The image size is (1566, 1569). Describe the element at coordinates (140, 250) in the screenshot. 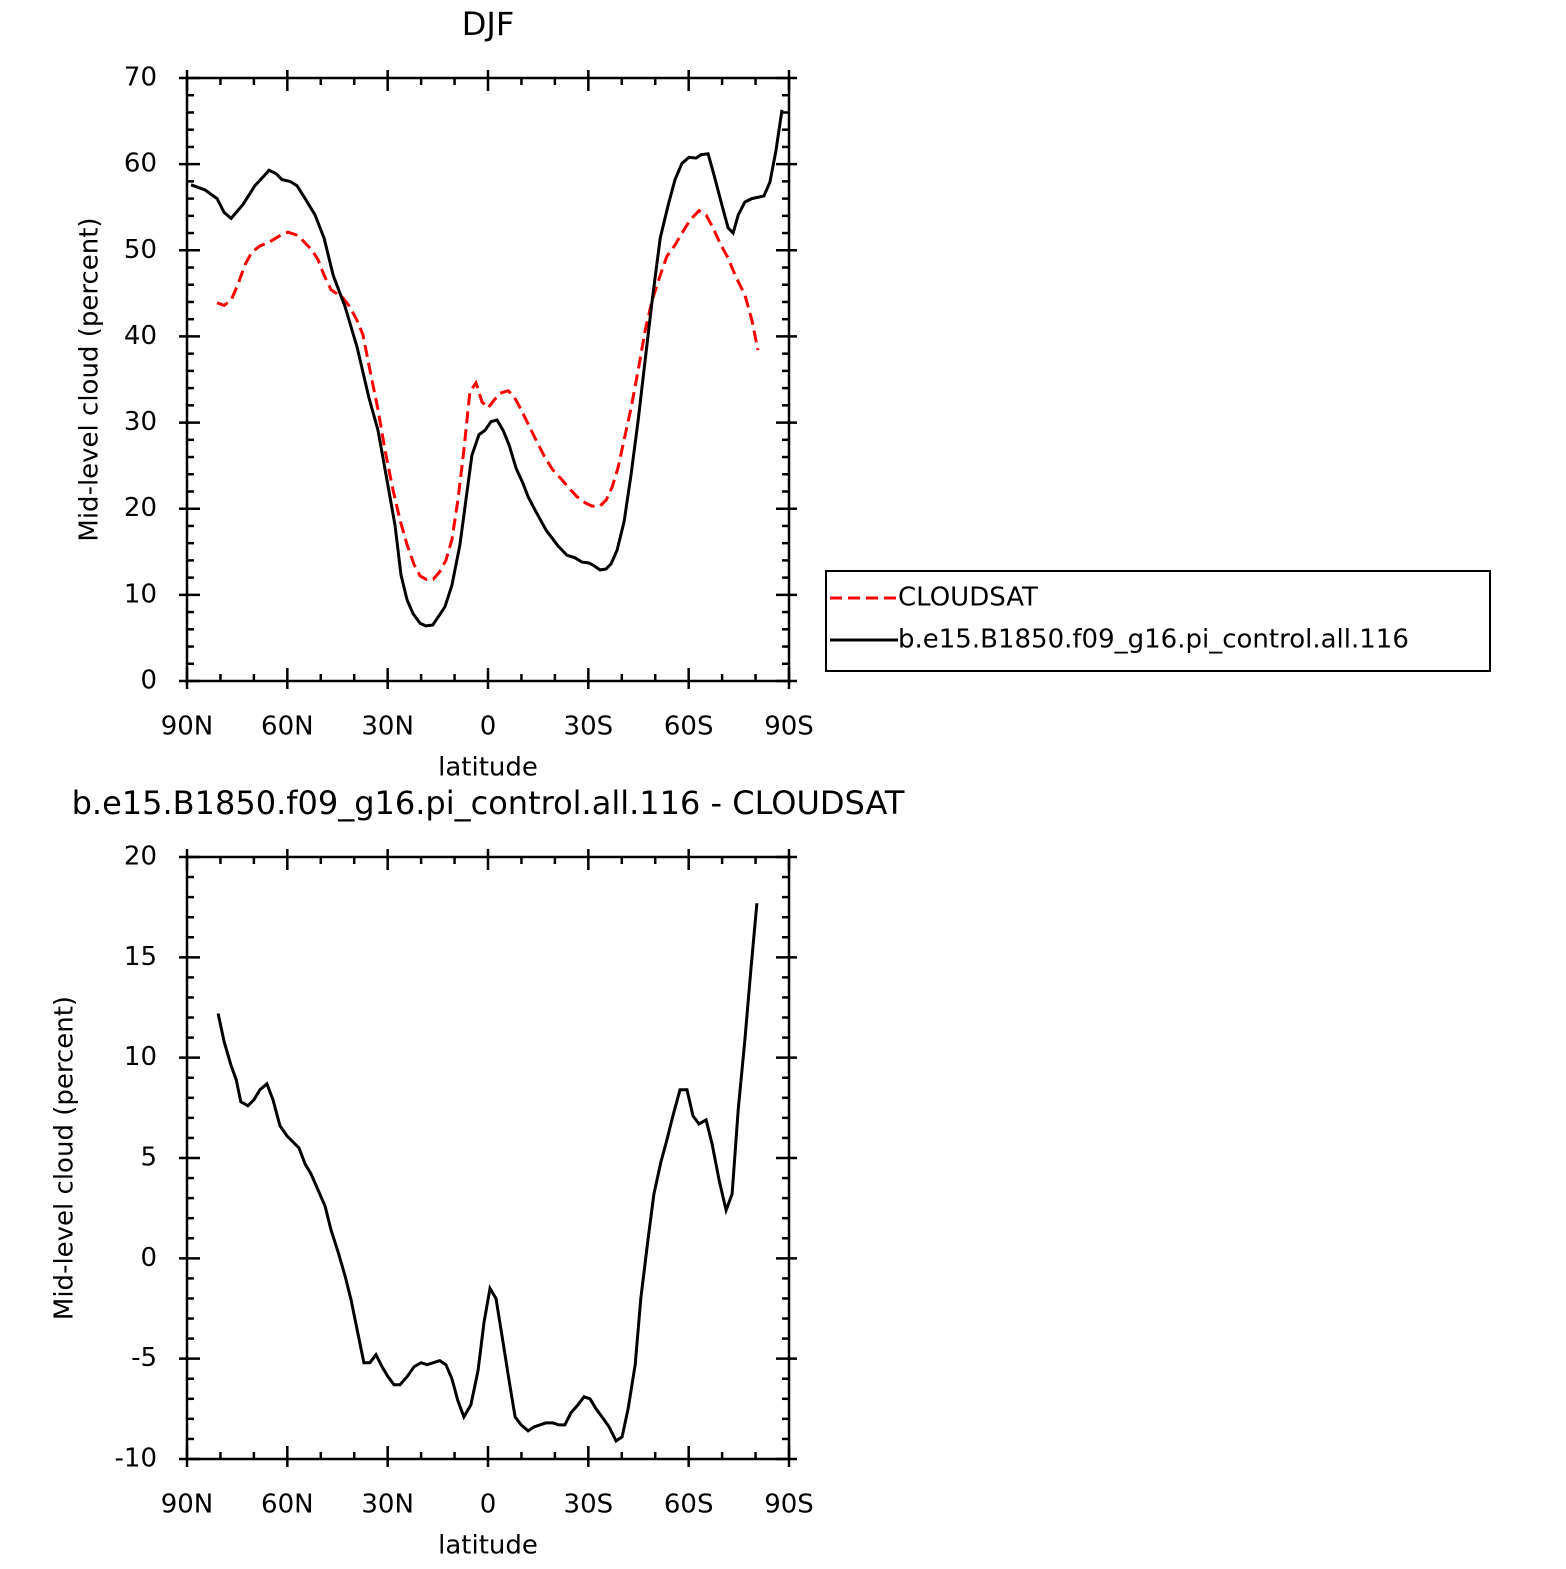

I see `y-tick-label: 50` at that location.